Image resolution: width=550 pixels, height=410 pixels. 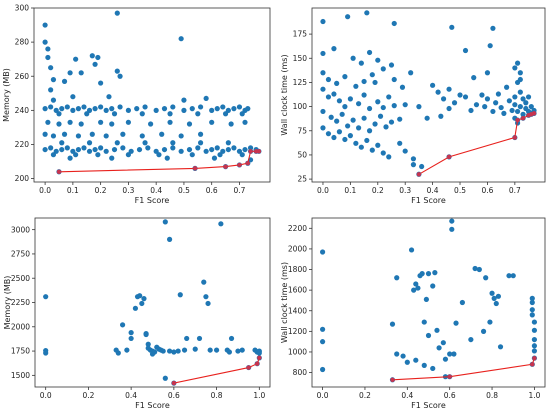 What do you see at coordinates (492, 395) in the screenshot?
I see `x-tick-label: 0.8` at bounding box center [492, 395].